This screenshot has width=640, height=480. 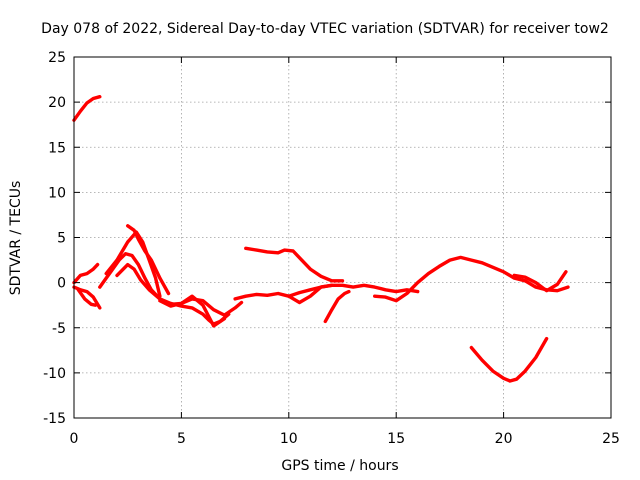 I want to click on y-tick-label: -10, so click(x=54, y=374).